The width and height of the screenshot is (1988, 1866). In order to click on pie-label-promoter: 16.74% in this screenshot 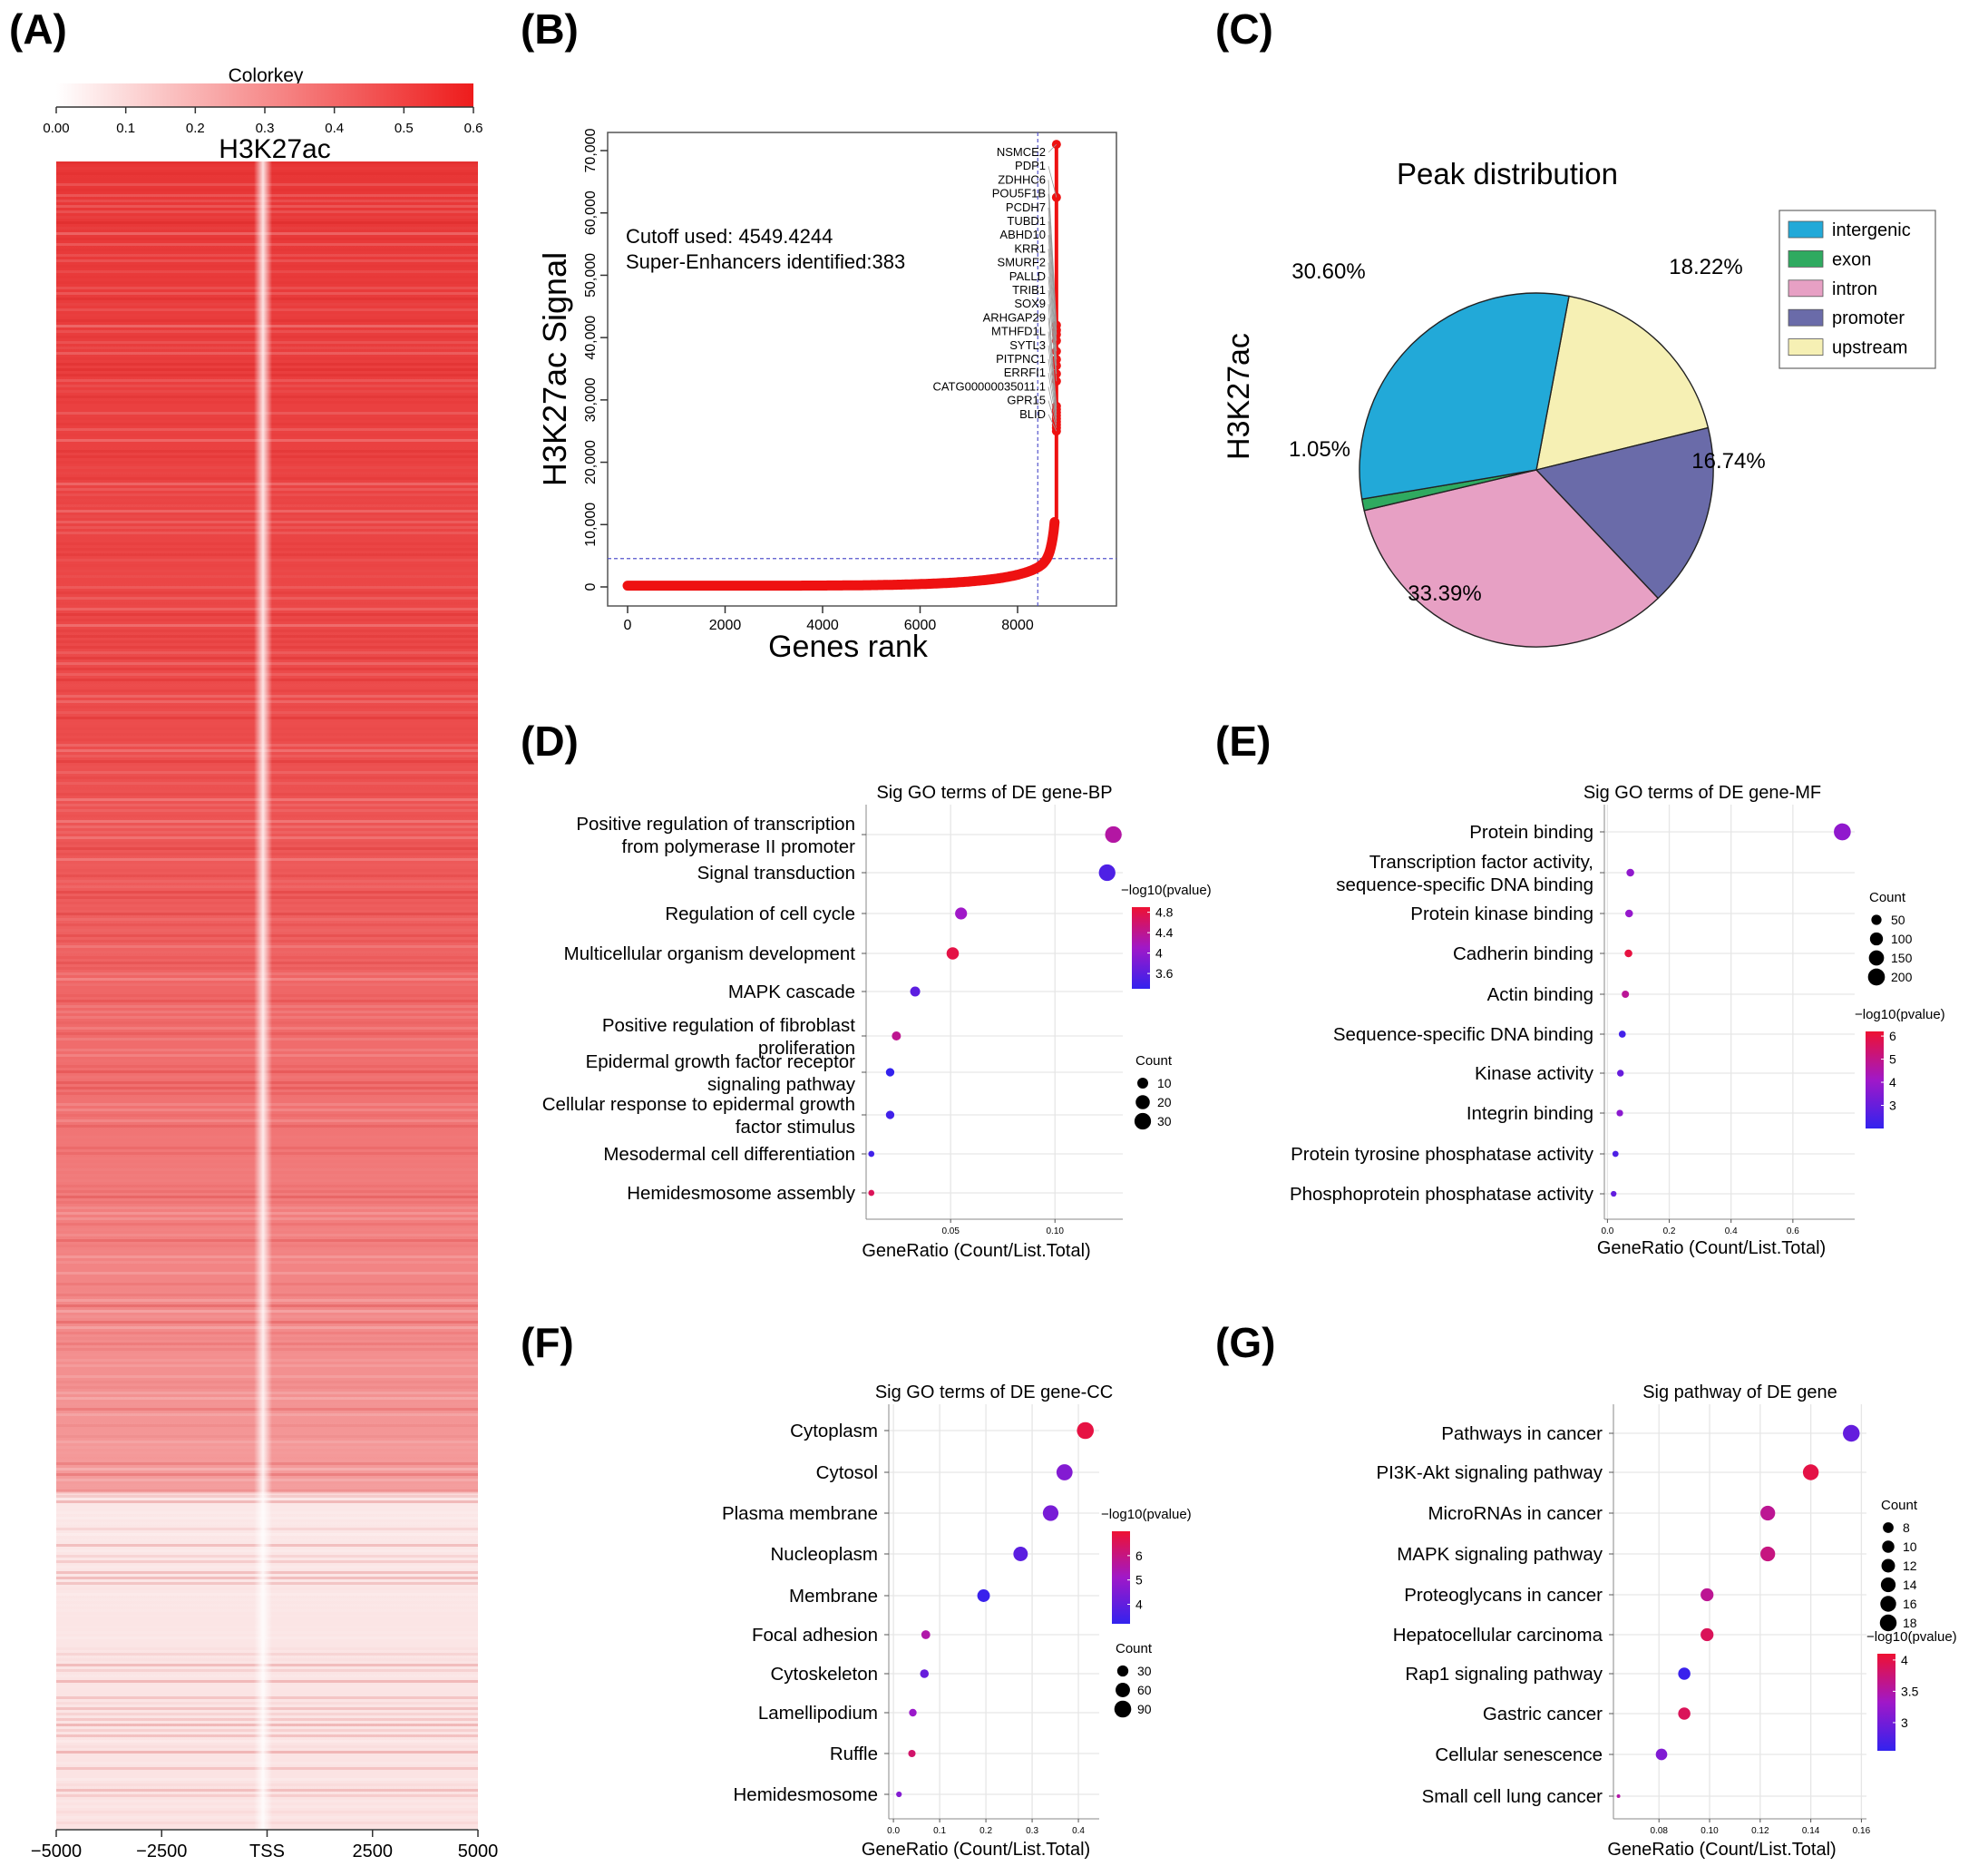, I will do `click(1728, 461)`.